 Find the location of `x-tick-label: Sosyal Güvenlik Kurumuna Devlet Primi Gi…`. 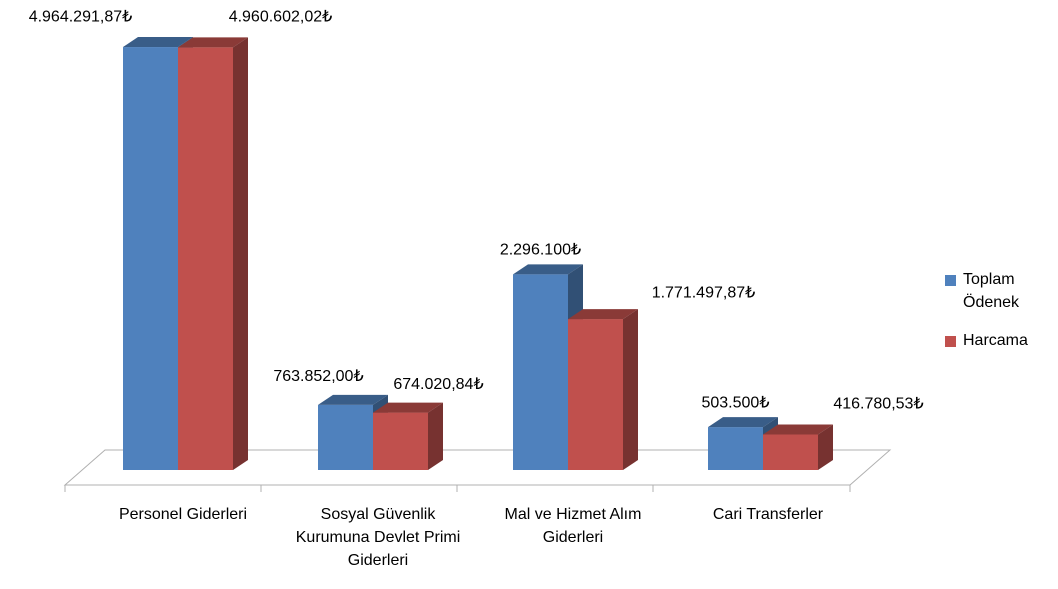

x-tick-label: Sosyal Güvenlik Kurumuna Devlet Primi Gi… is located at coordinates (378, 537).